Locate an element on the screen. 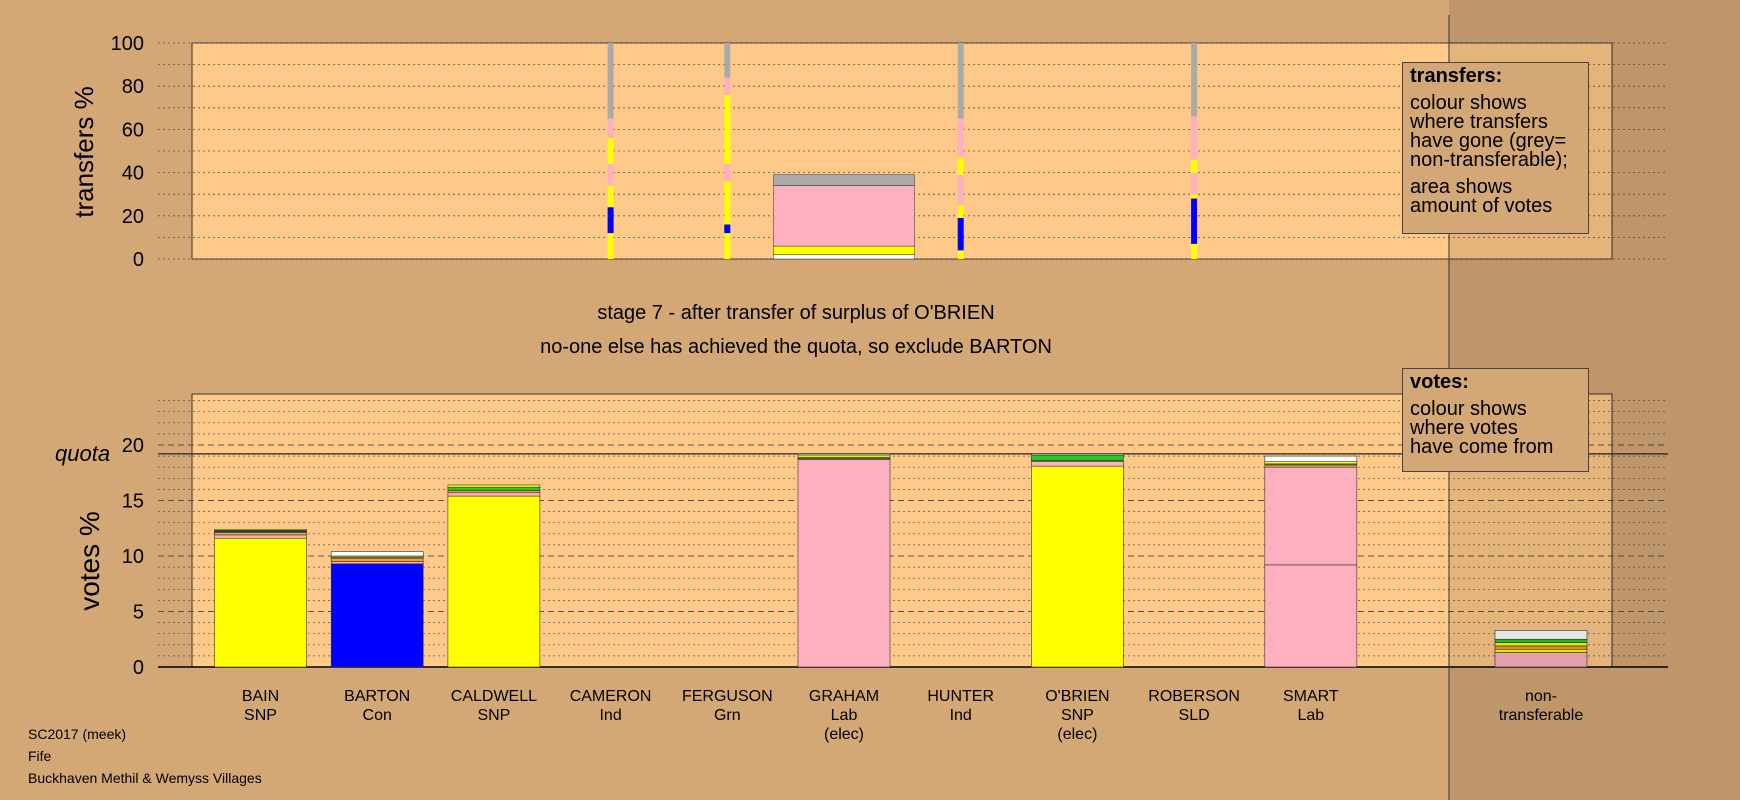  votes-legend-title: votes: is located at coordinates (1439, 382).